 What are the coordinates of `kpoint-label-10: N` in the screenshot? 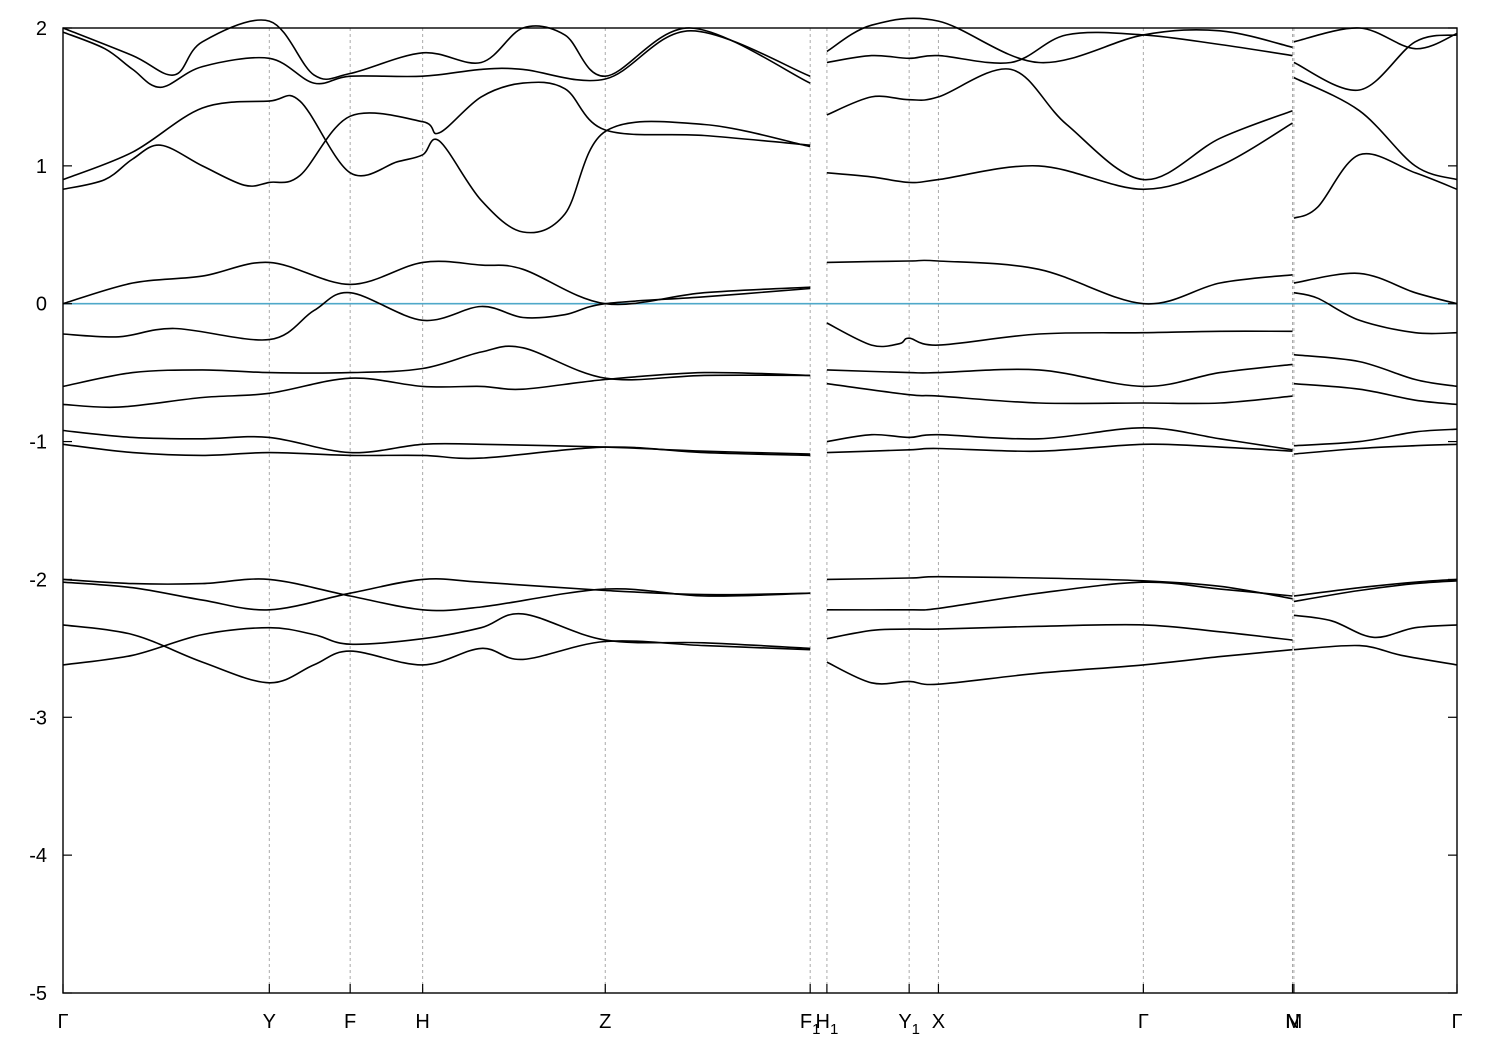 It's located at (1292, 1022).